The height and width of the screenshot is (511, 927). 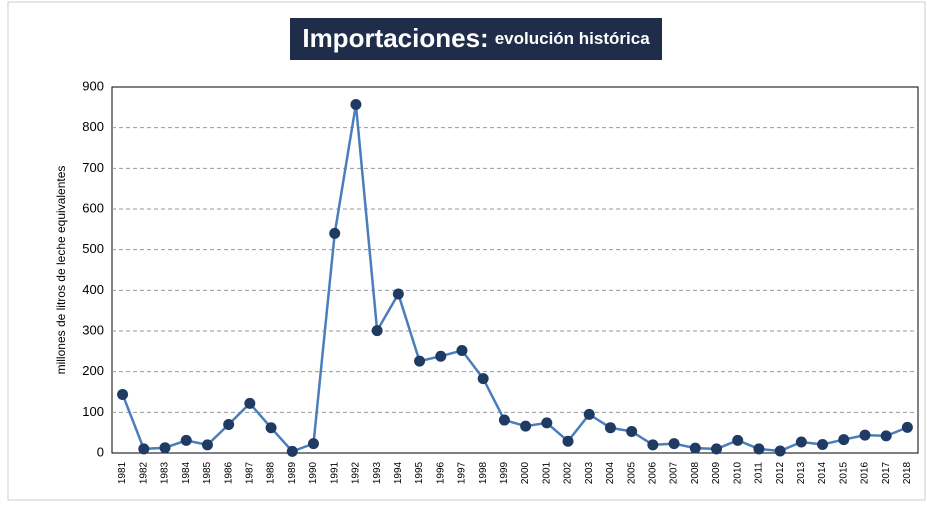 What do you see at coordinates (610, 472) in the screenshot?
I see `x-tick-label: 2004` at bounding box center [610, 472].